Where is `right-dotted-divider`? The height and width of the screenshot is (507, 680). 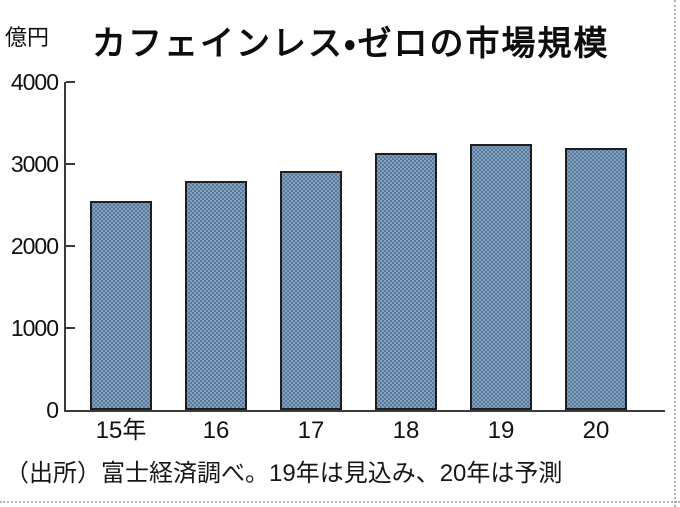 right-dotted-divider is located at coordinates (675, 253).